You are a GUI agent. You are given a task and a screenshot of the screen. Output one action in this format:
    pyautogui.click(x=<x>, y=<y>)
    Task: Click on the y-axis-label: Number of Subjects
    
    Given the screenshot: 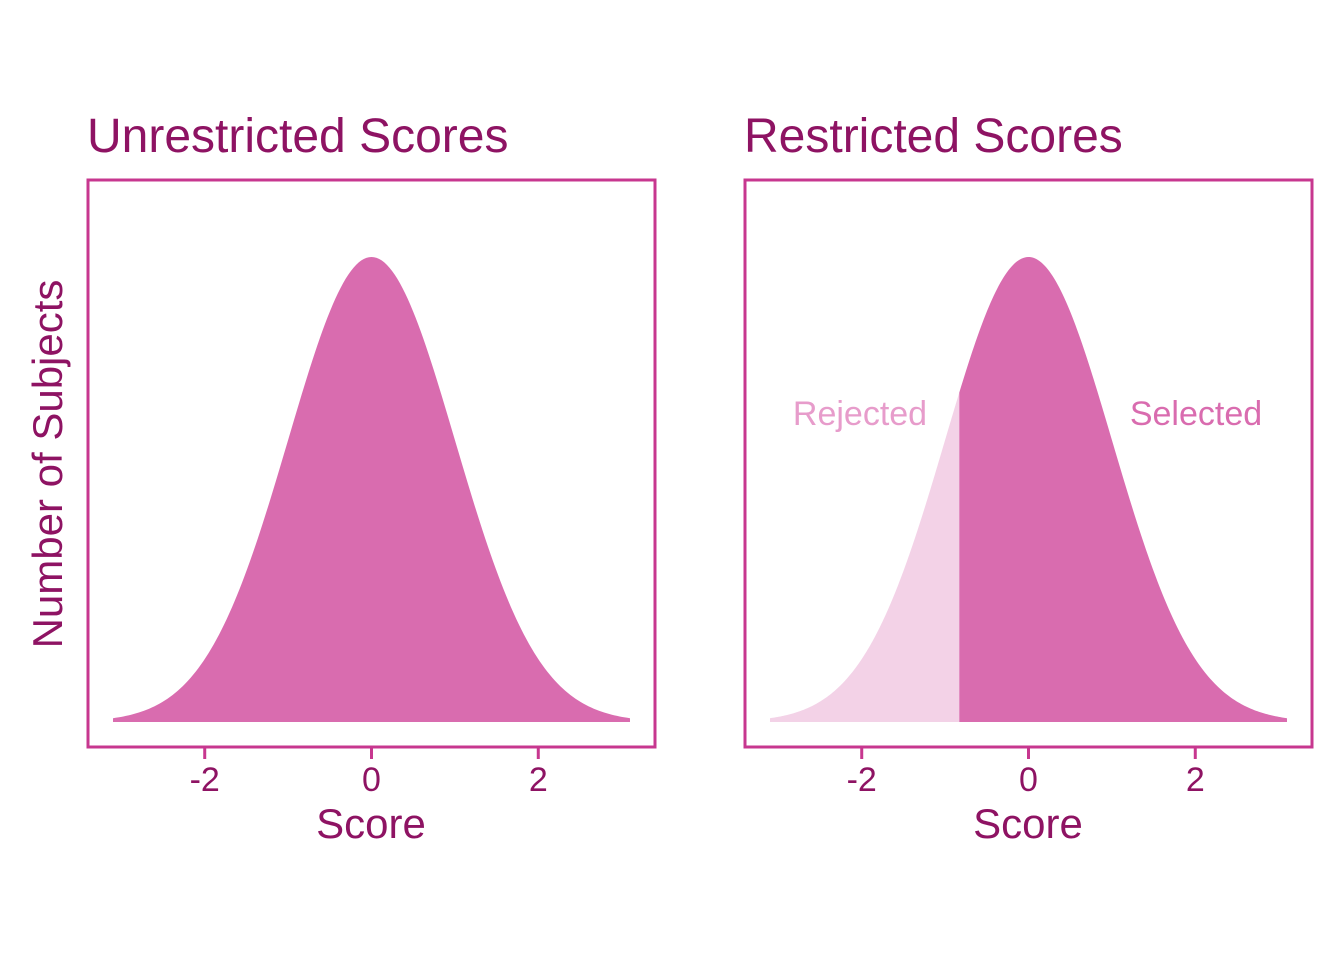 What is the action you would take?
    pyautogui.click(x=47, y=464)
    